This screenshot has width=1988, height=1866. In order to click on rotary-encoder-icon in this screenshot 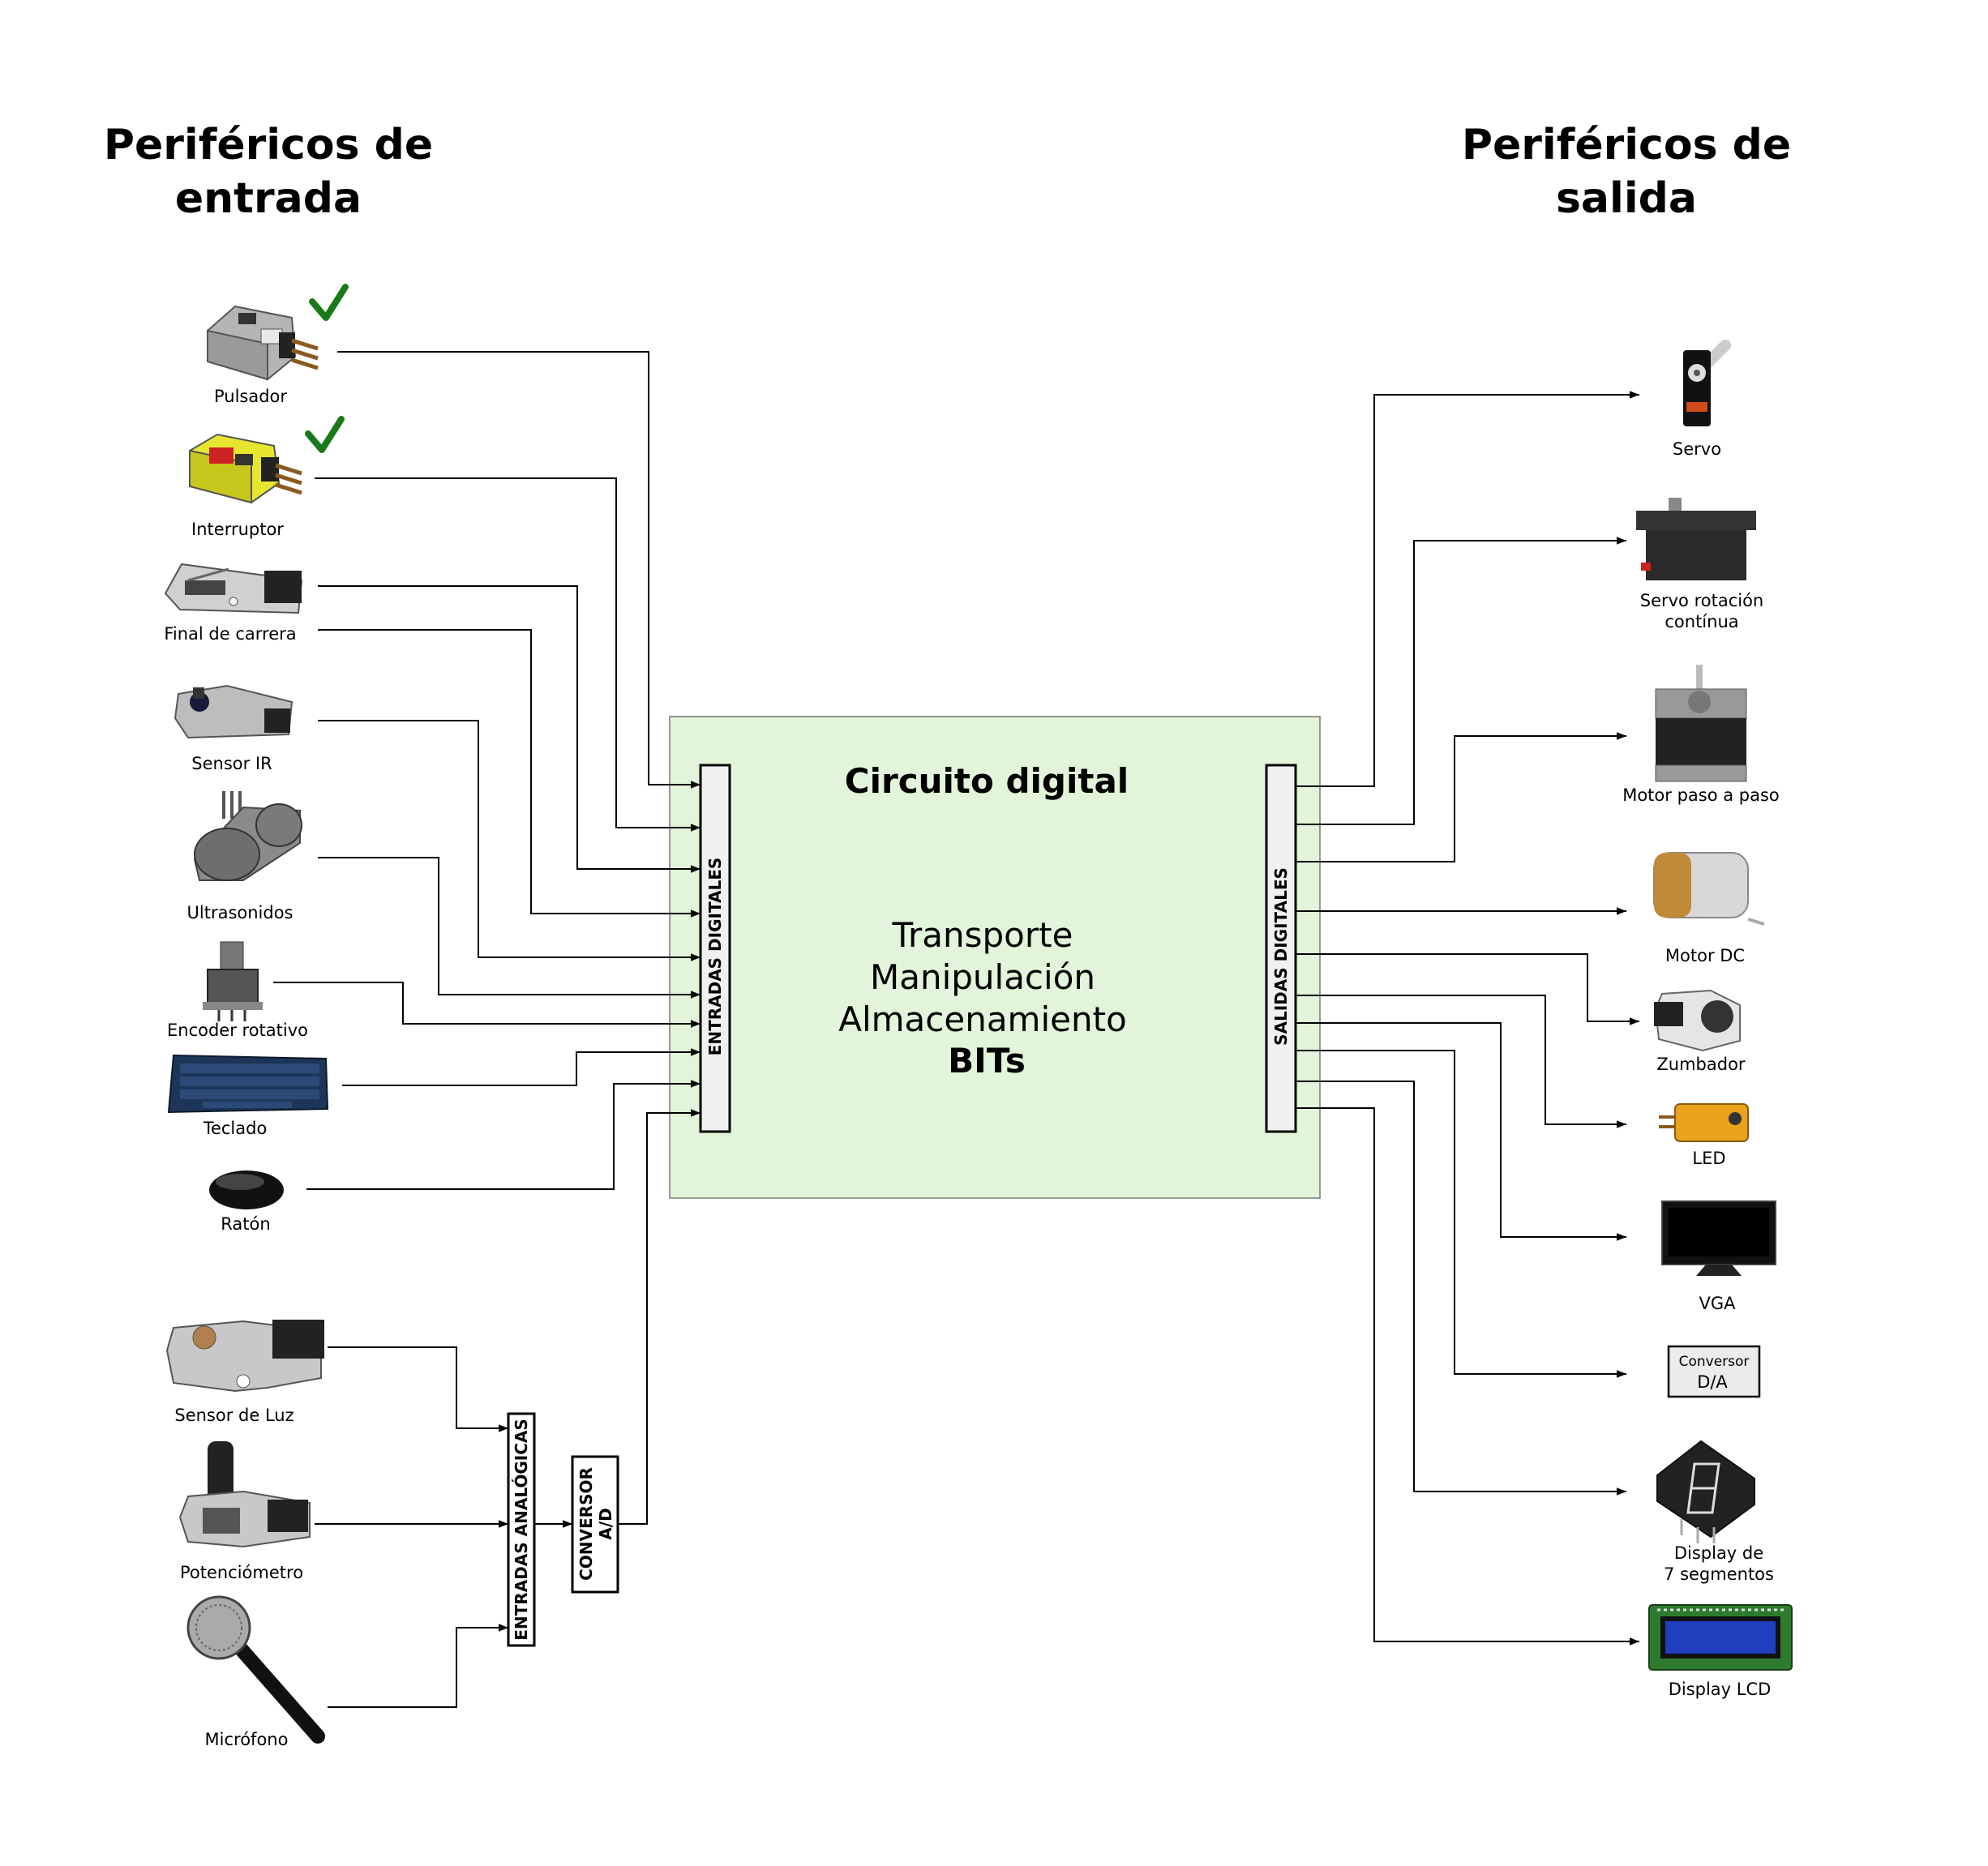, I will do `click(233, 981)`.